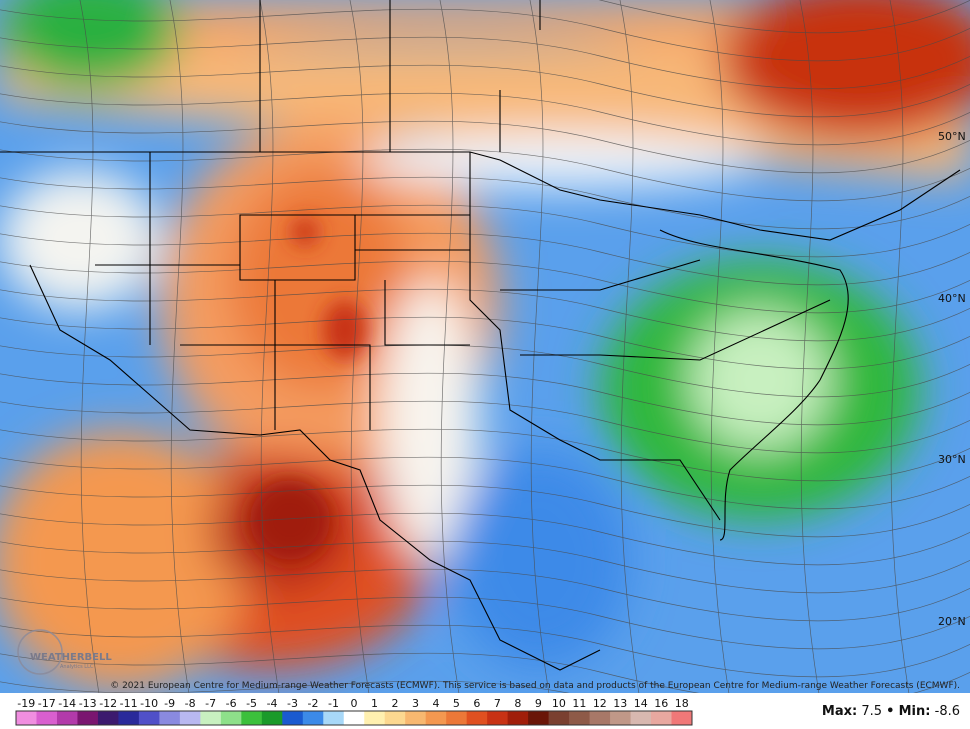 The height and width of the screenshot is (729, 970). What do you see at coordinates (169, 703) in the screenshot?
I see `colorbar-label: -9` at bounding box center [169, 703].